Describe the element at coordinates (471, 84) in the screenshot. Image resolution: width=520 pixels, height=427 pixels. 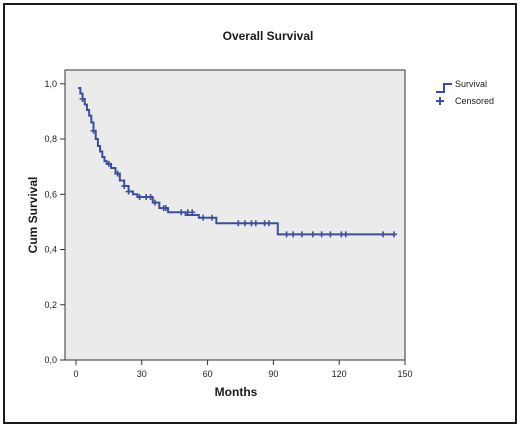
I see `legend-label-survival: Survival` at that location.